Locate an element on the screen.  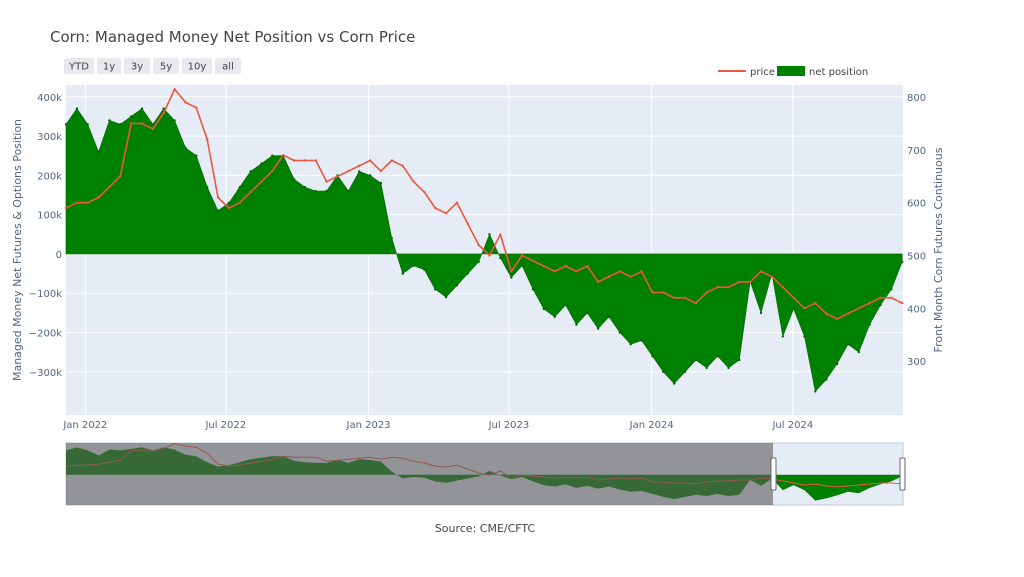
legend-item-price: price is located at coordinates (746, 72).